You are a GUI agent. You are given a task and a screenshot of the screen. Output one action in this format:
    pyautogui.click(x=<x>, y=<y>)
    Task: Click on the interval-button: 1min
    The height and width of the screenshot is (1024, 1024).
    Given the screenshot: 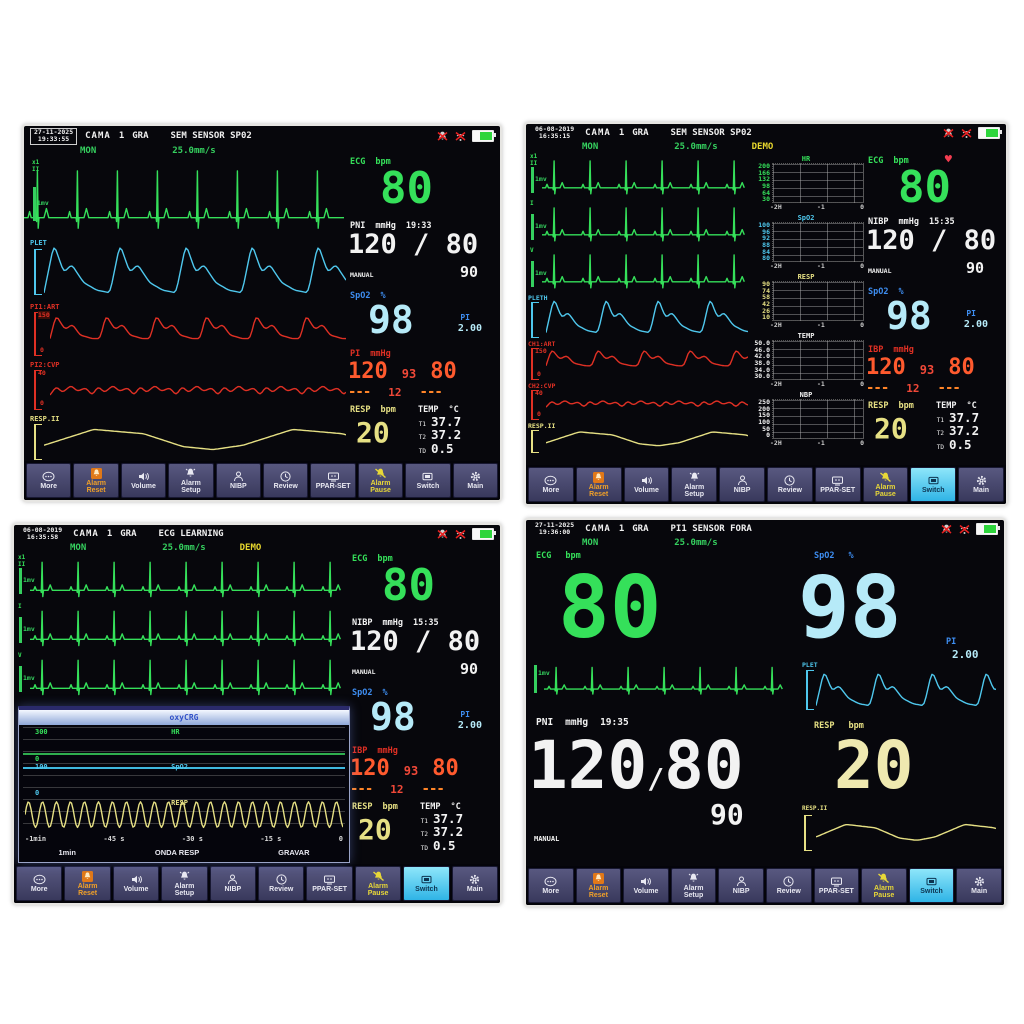 What is the action you would take?
    pyautogui.click(x=67, y=852)
    